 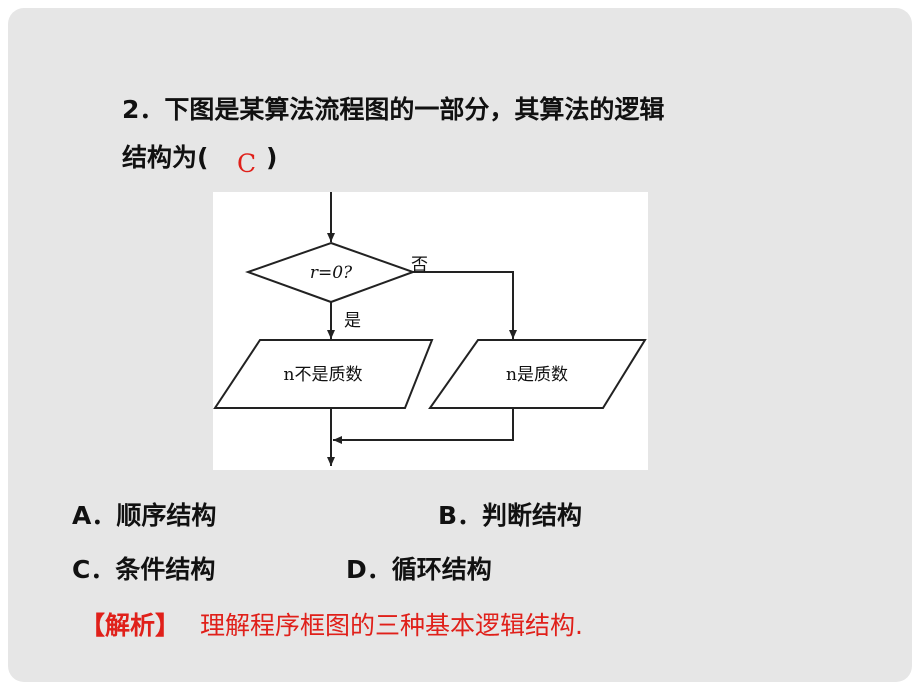 I want to click on box-label: n是质数, so click(x=537, y=375).